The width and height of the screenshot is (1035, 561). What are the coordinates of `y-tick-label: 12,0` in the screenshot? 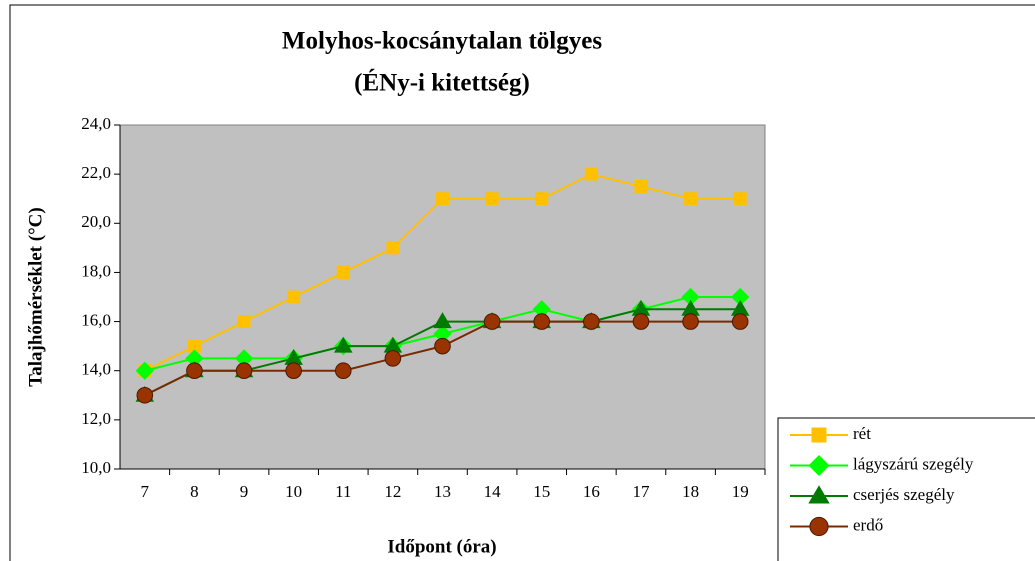 It's located at (96, 418).